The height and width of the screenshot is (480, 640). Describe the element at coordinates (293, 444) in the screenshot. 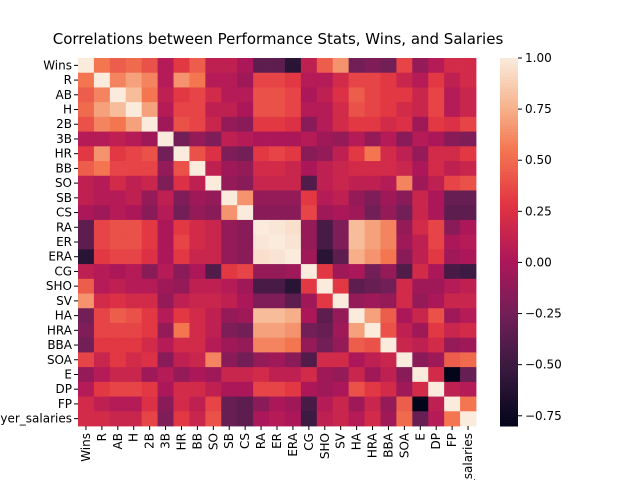

I see `x-tick-label: ERA` at that location.